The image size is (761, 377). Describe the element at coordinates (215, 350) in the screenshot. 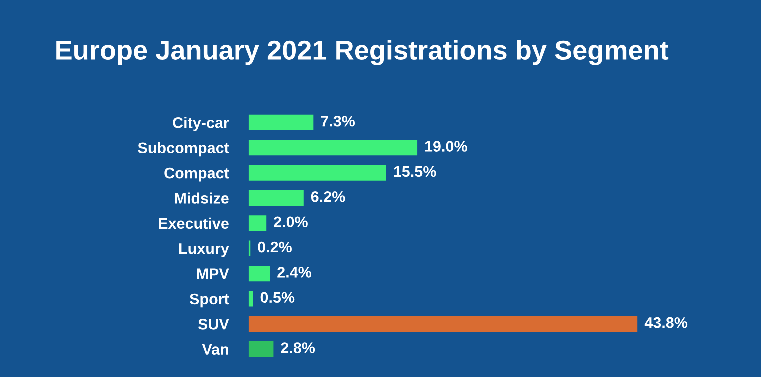

I see `y-tick-label: Van` at that location.